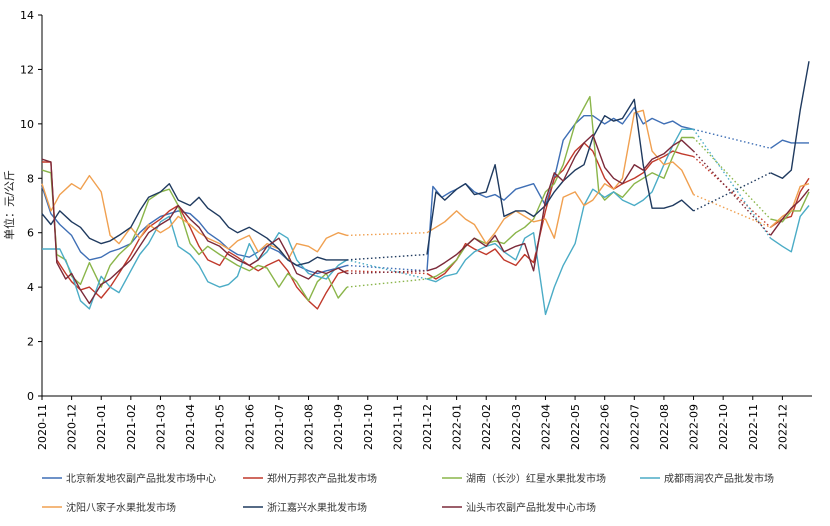 The width and height of the screenshot is (830, 526). I want to click on x-tick-label: 2020-12, so click(72, 427).